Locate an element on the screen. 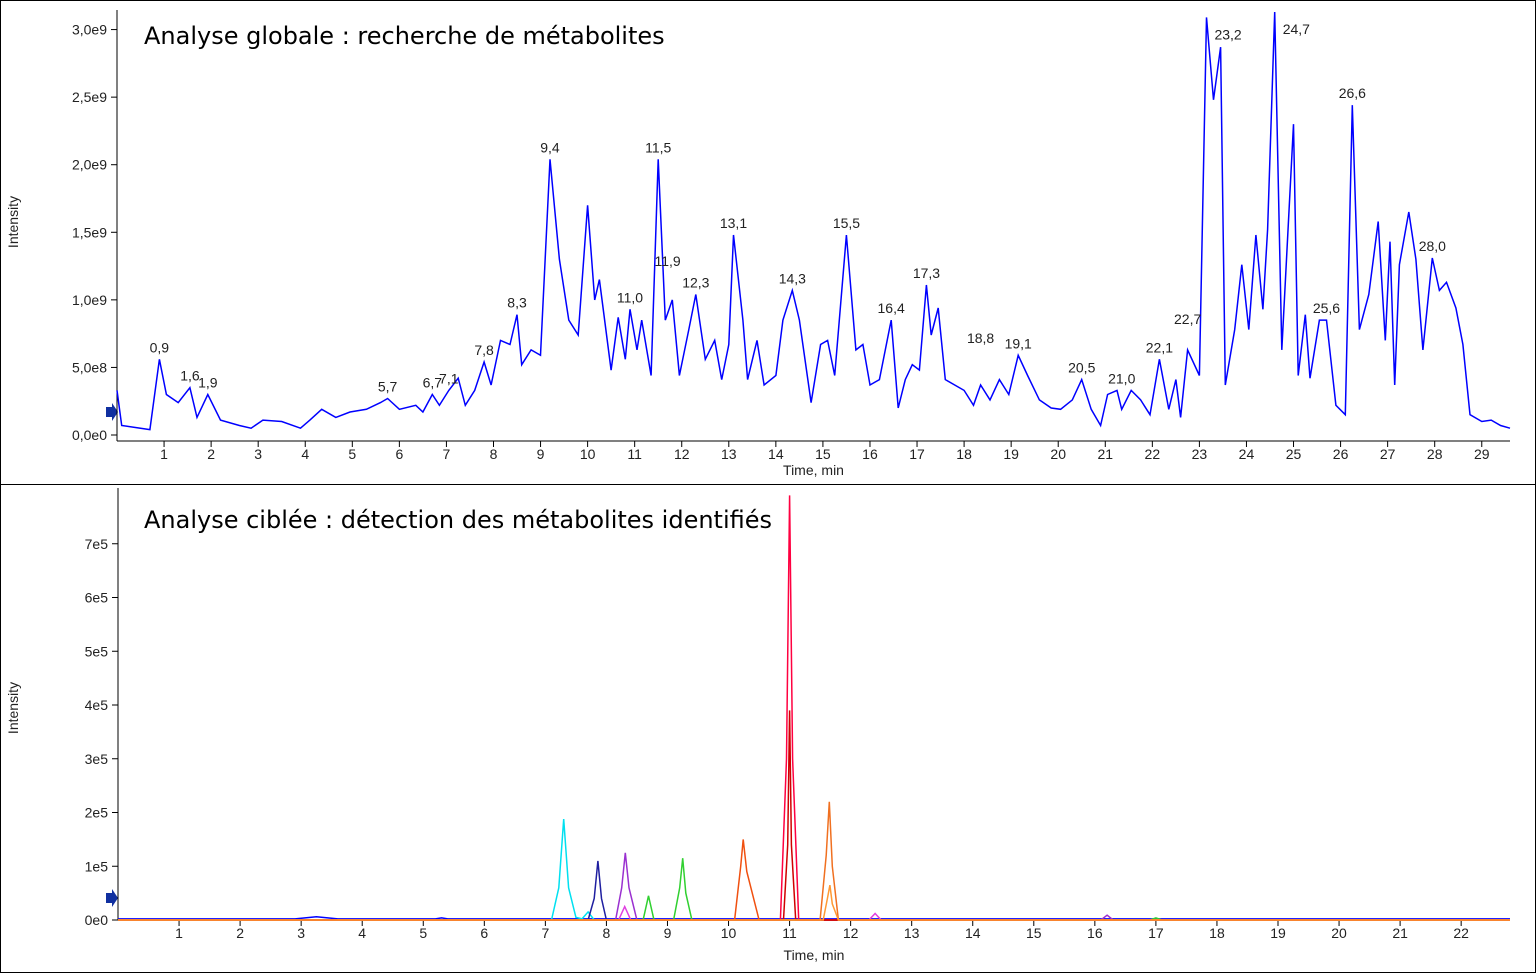  y-tick-label: 2,5e9 is located at coordinates (89, 97).